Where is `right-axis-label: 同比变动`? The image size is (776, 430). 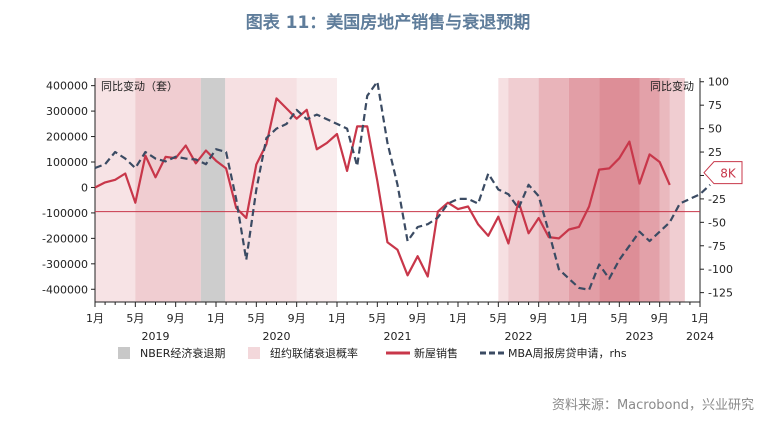 right-axis-label: 同比变动 is located at coordinates (672, 86).